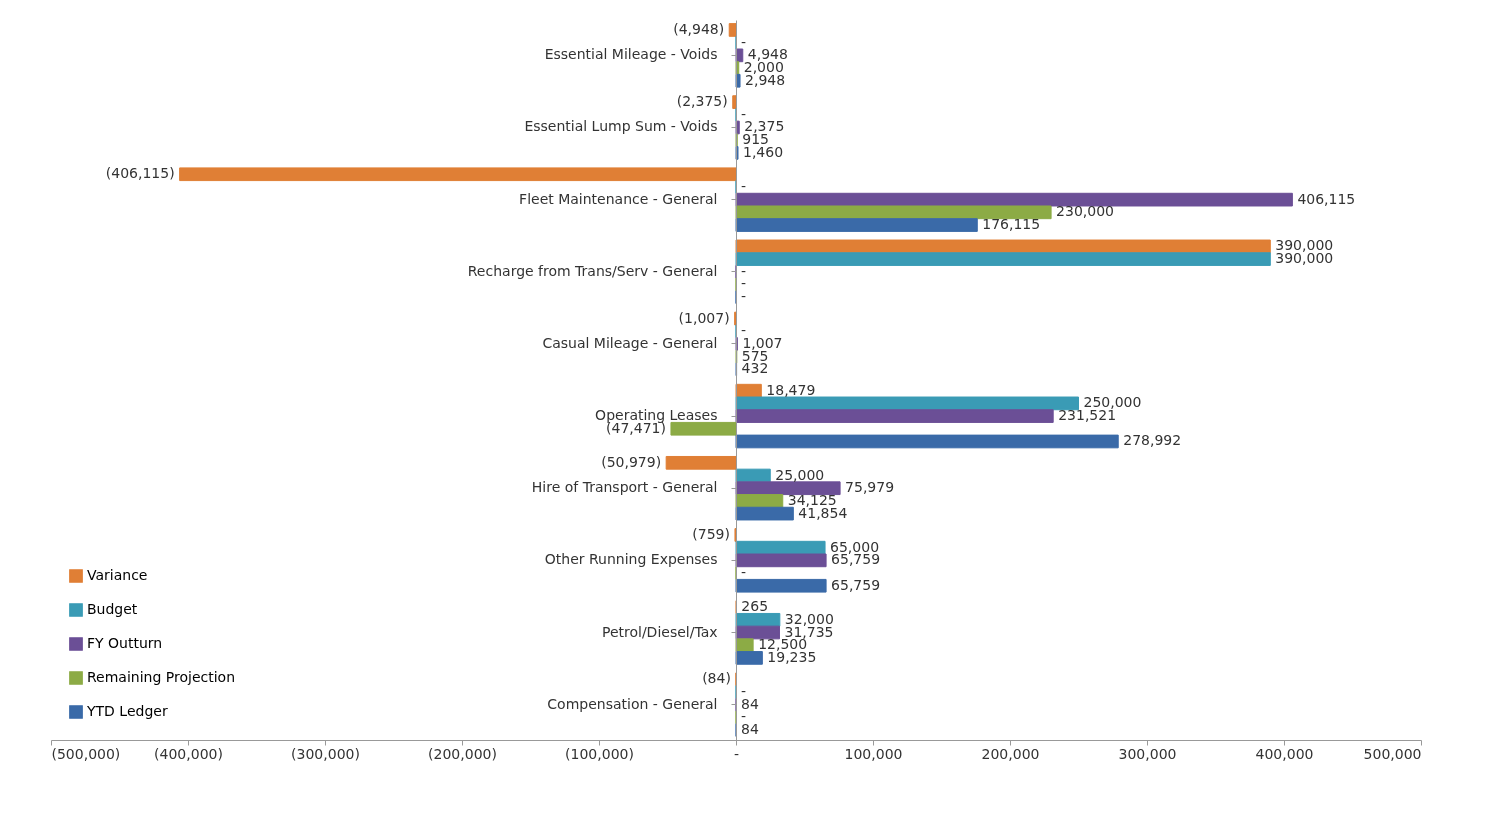  I want to click on legend-label: Variance, so click(117, 575).